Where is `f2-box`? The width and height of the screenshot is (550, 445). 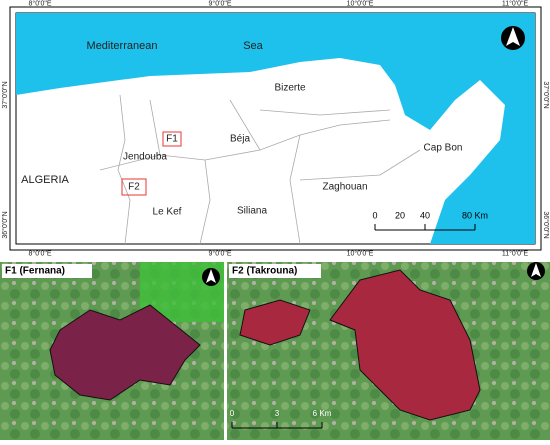
f2-box is located at coordinates (134, 187).